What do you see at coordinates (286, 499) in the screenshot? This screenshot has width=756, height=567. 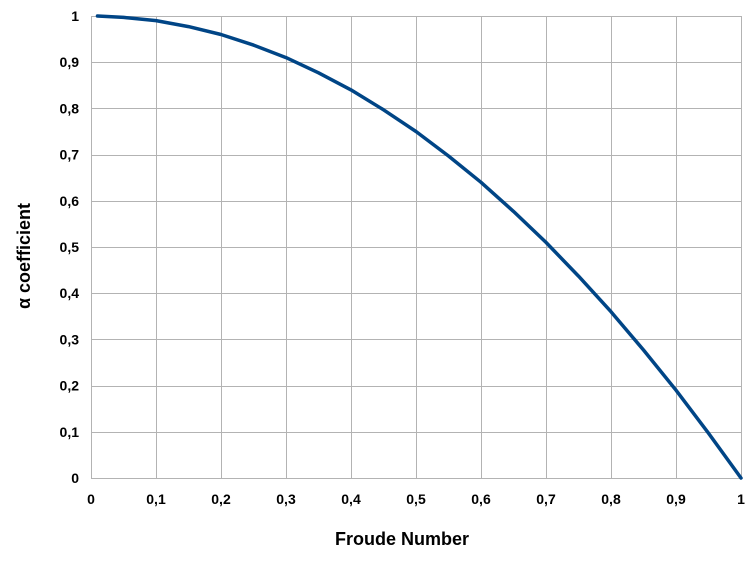 I see `x-tick-label: 0,3` at bounding box center [286, 499].